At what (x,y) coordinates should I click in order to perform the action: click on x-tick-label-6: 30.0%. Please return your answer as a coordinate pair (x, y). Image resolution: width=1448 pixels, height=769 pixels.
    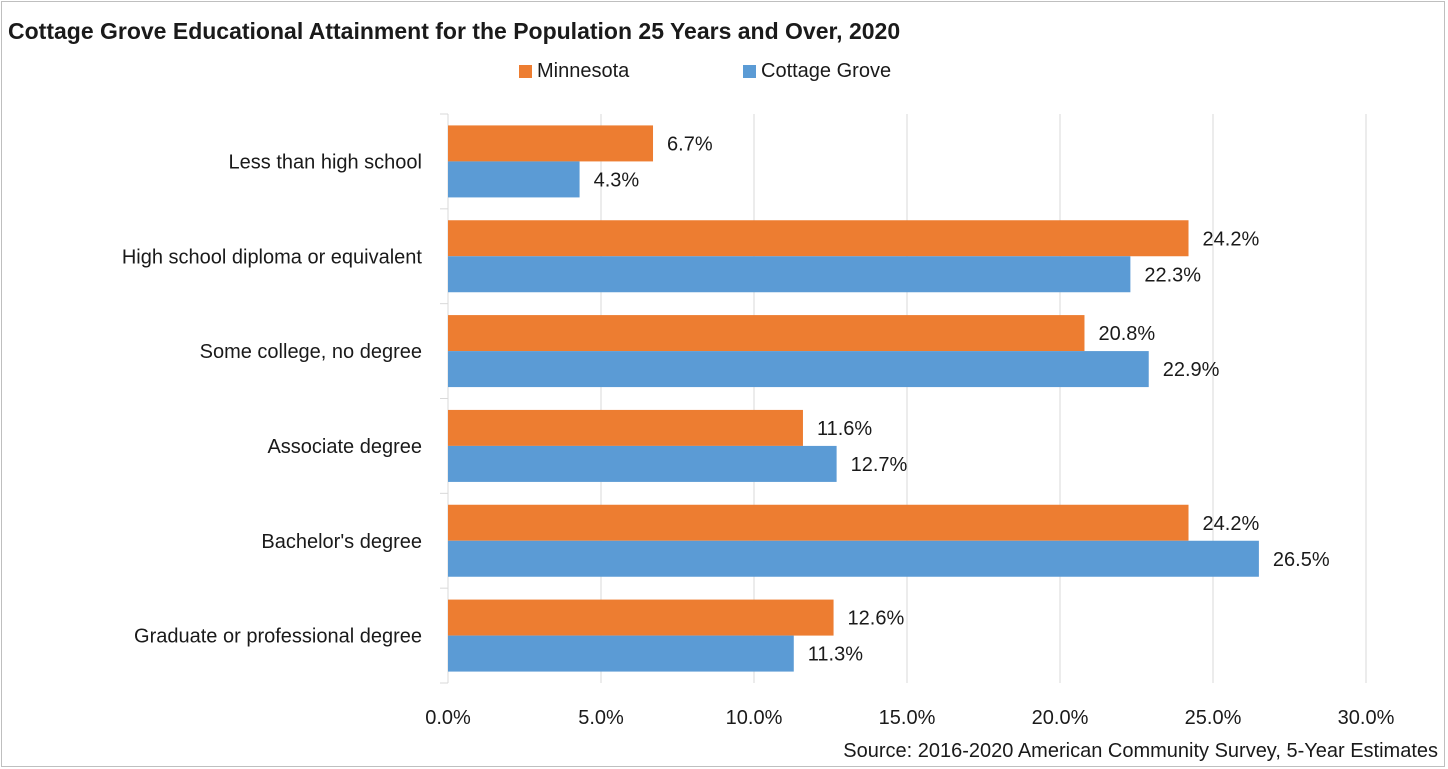
    Looking at the image, I should click on (1366, 718).